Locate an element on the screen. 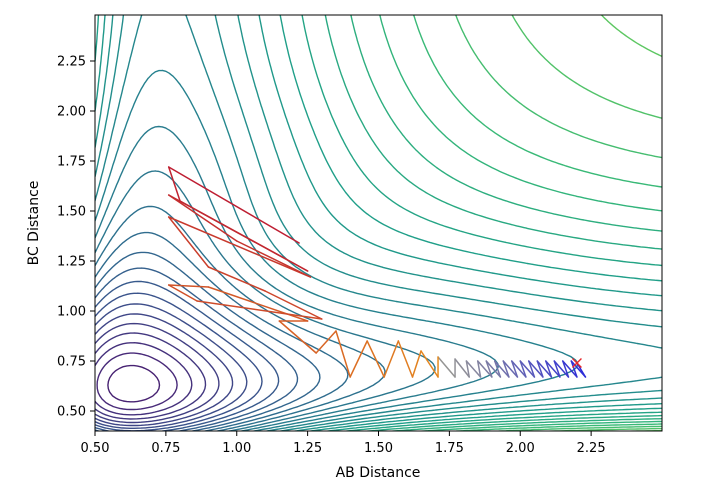 The height and width of the screenshot is (493, 706). start-marker-group is located at coordinates (576, 363).